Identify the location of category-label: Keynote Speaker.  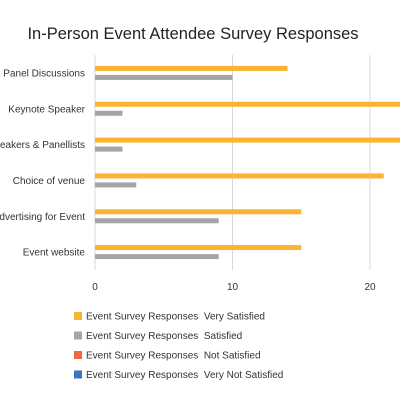
(46, 109).